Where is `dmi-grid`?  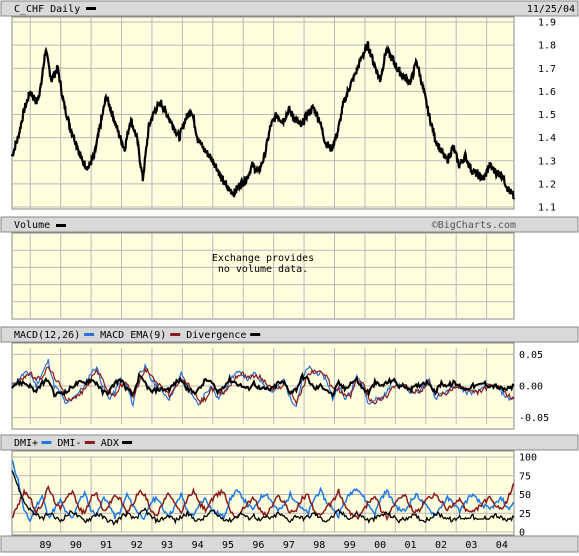 dmi-grid is located at coordinates (263, 494).